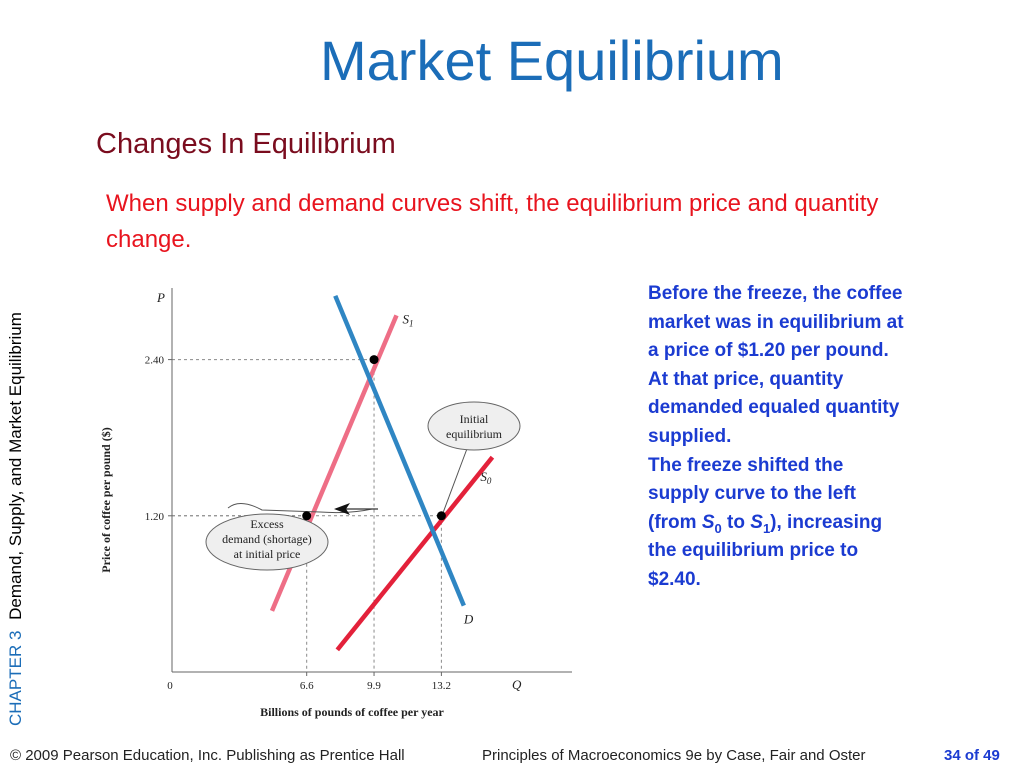  I want to click on point-s1-at-initial-price, so click(307, 516).